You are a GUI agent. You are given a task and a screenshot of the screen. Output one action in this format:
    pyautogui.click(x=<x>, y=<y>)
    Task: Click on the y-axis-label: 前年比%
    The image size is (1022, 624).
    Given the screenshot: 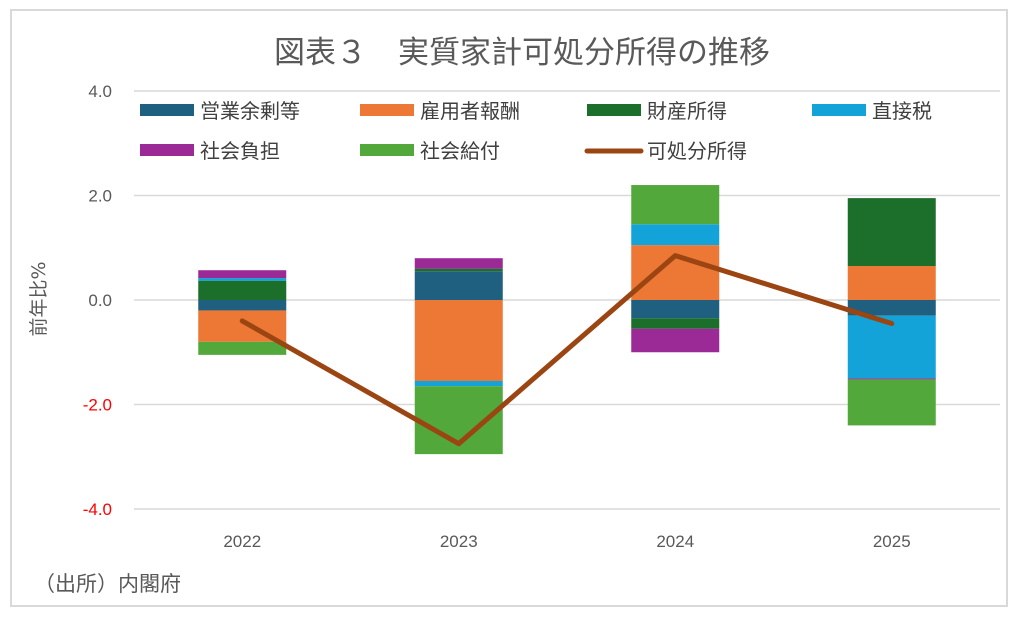 What is the action you would take?
    pyautogui.click(x=39, y=298)
    